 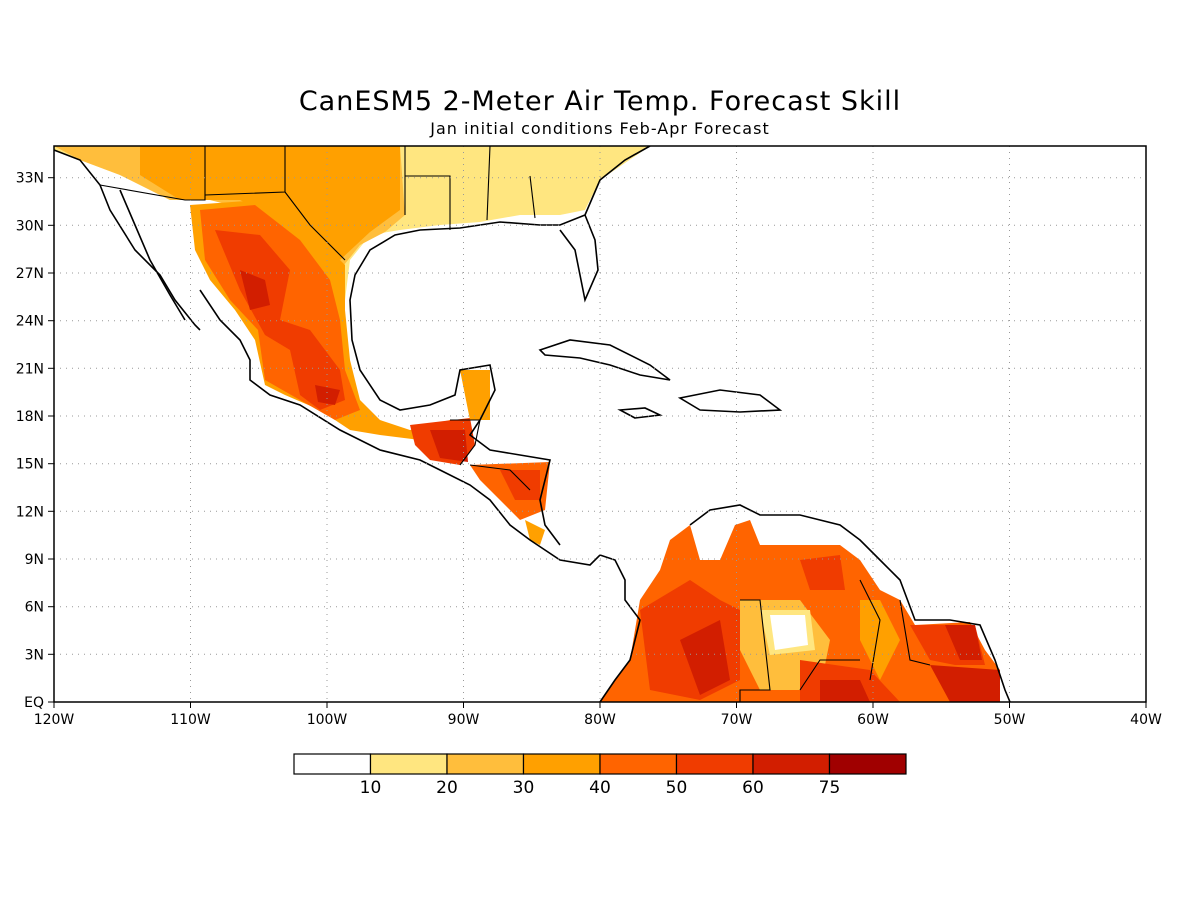 What do you see at coordinates (600, 788) in the screenshot?
I see `colorbar-label: 40` at bounding box center [600, 788].